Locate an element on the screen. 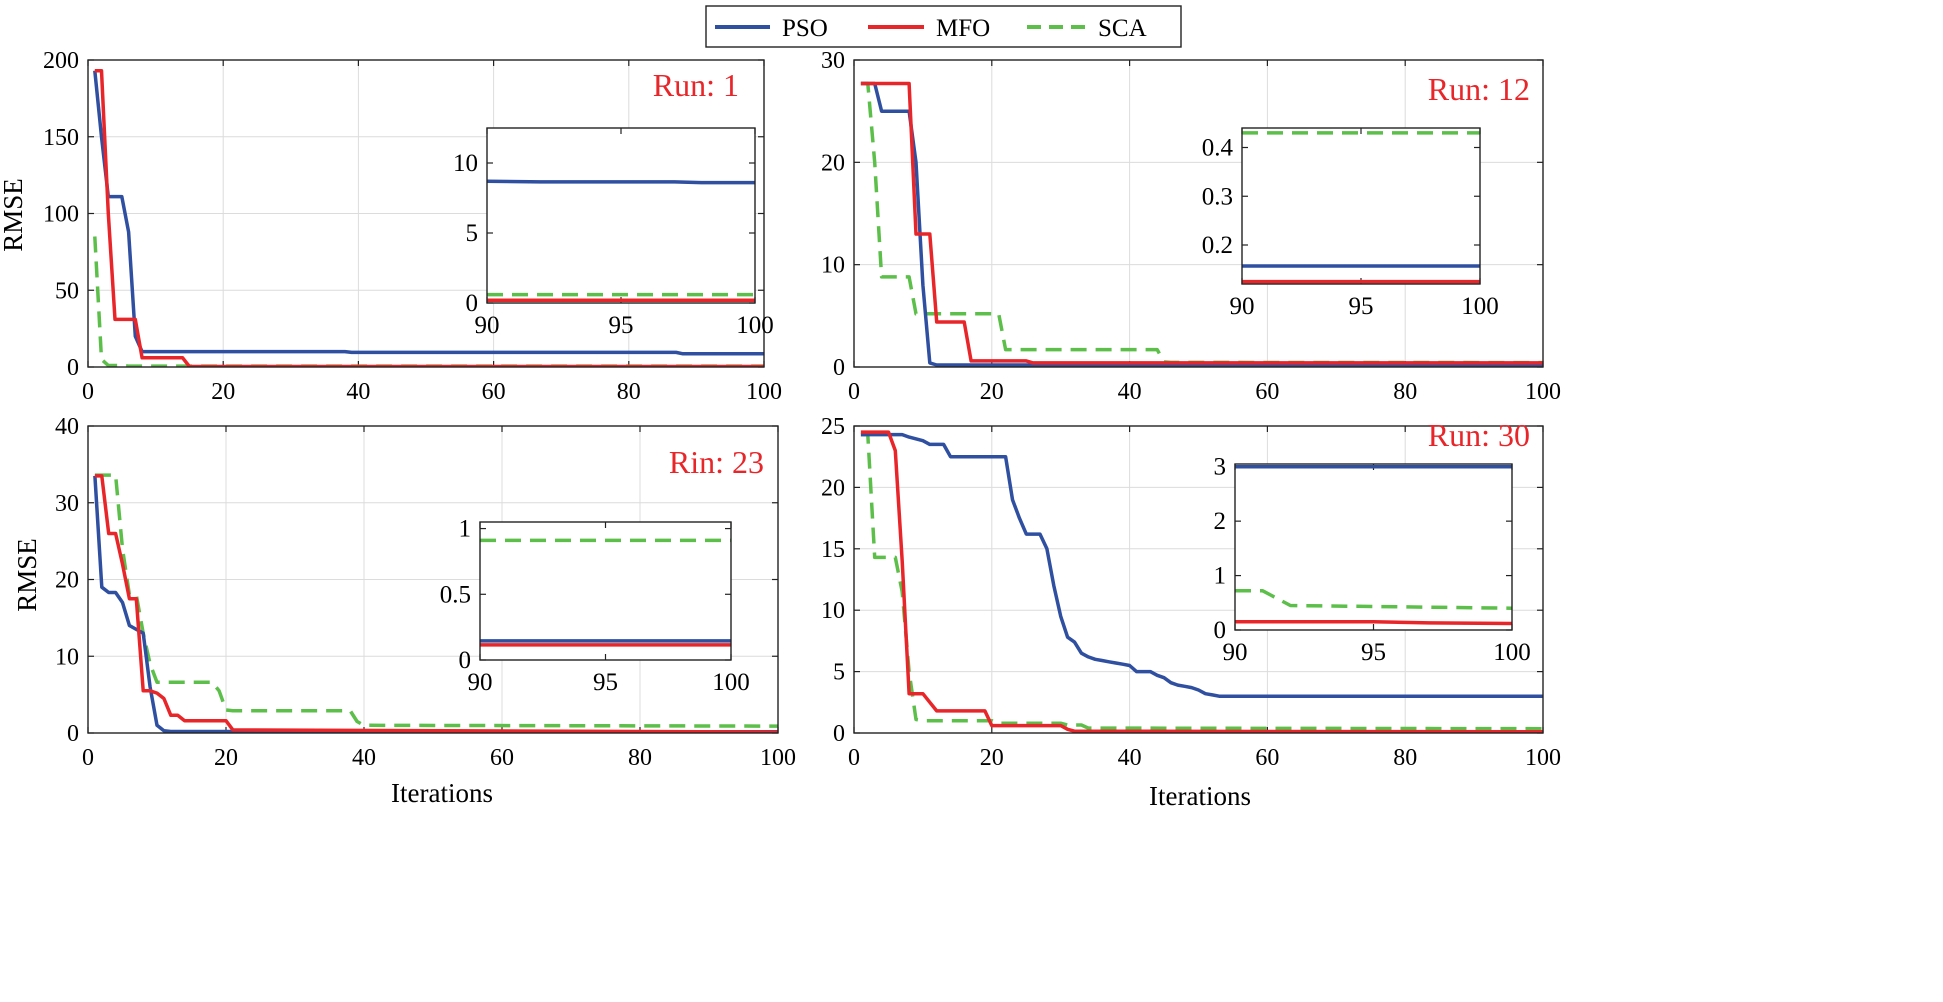 The height and width of the screenshot is (1002, 1943). y-tick-label: 150 is located at coordinates (61, 138).